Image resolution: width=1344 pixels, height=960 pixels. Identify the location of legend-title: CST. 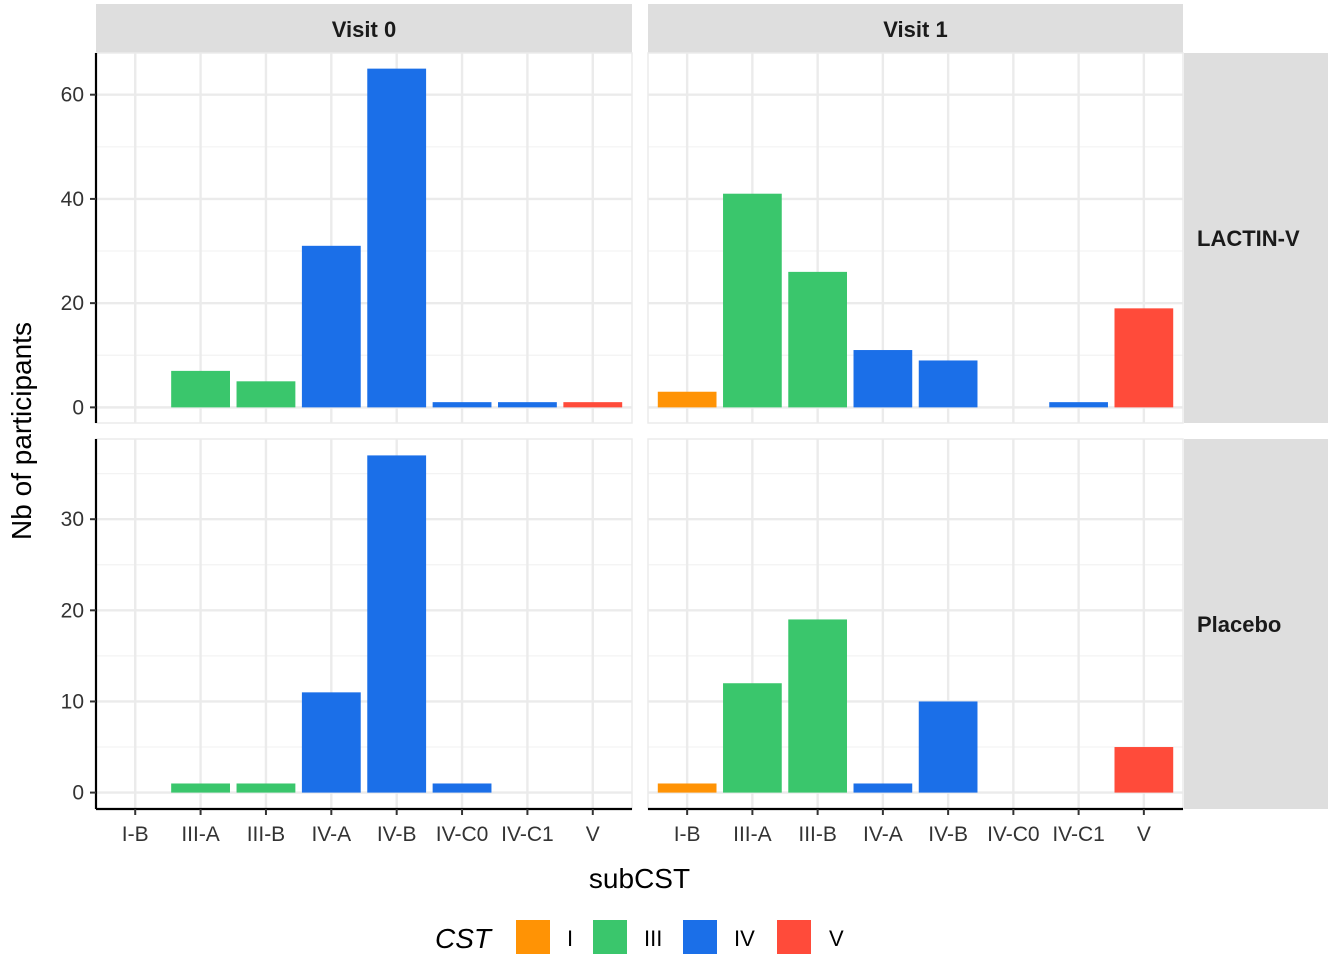
(464, 938).